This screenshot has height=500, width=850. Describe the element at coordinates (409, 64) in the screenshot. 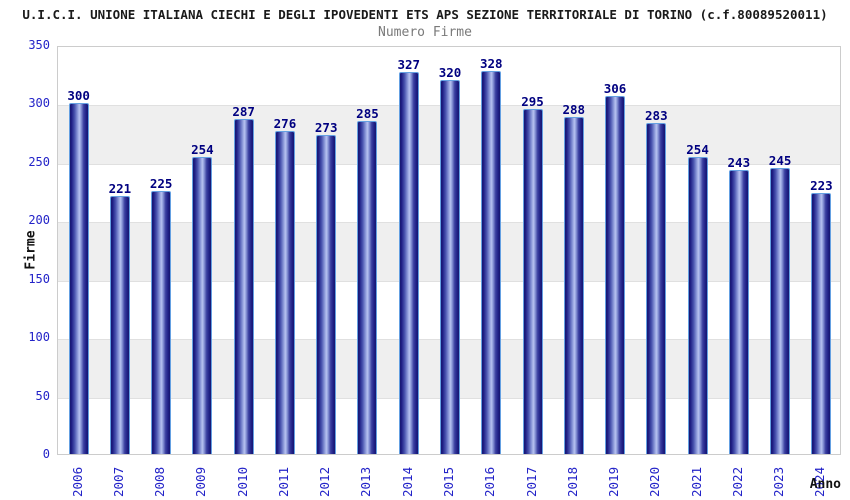

I see `bar-value-label: 327` at that location.